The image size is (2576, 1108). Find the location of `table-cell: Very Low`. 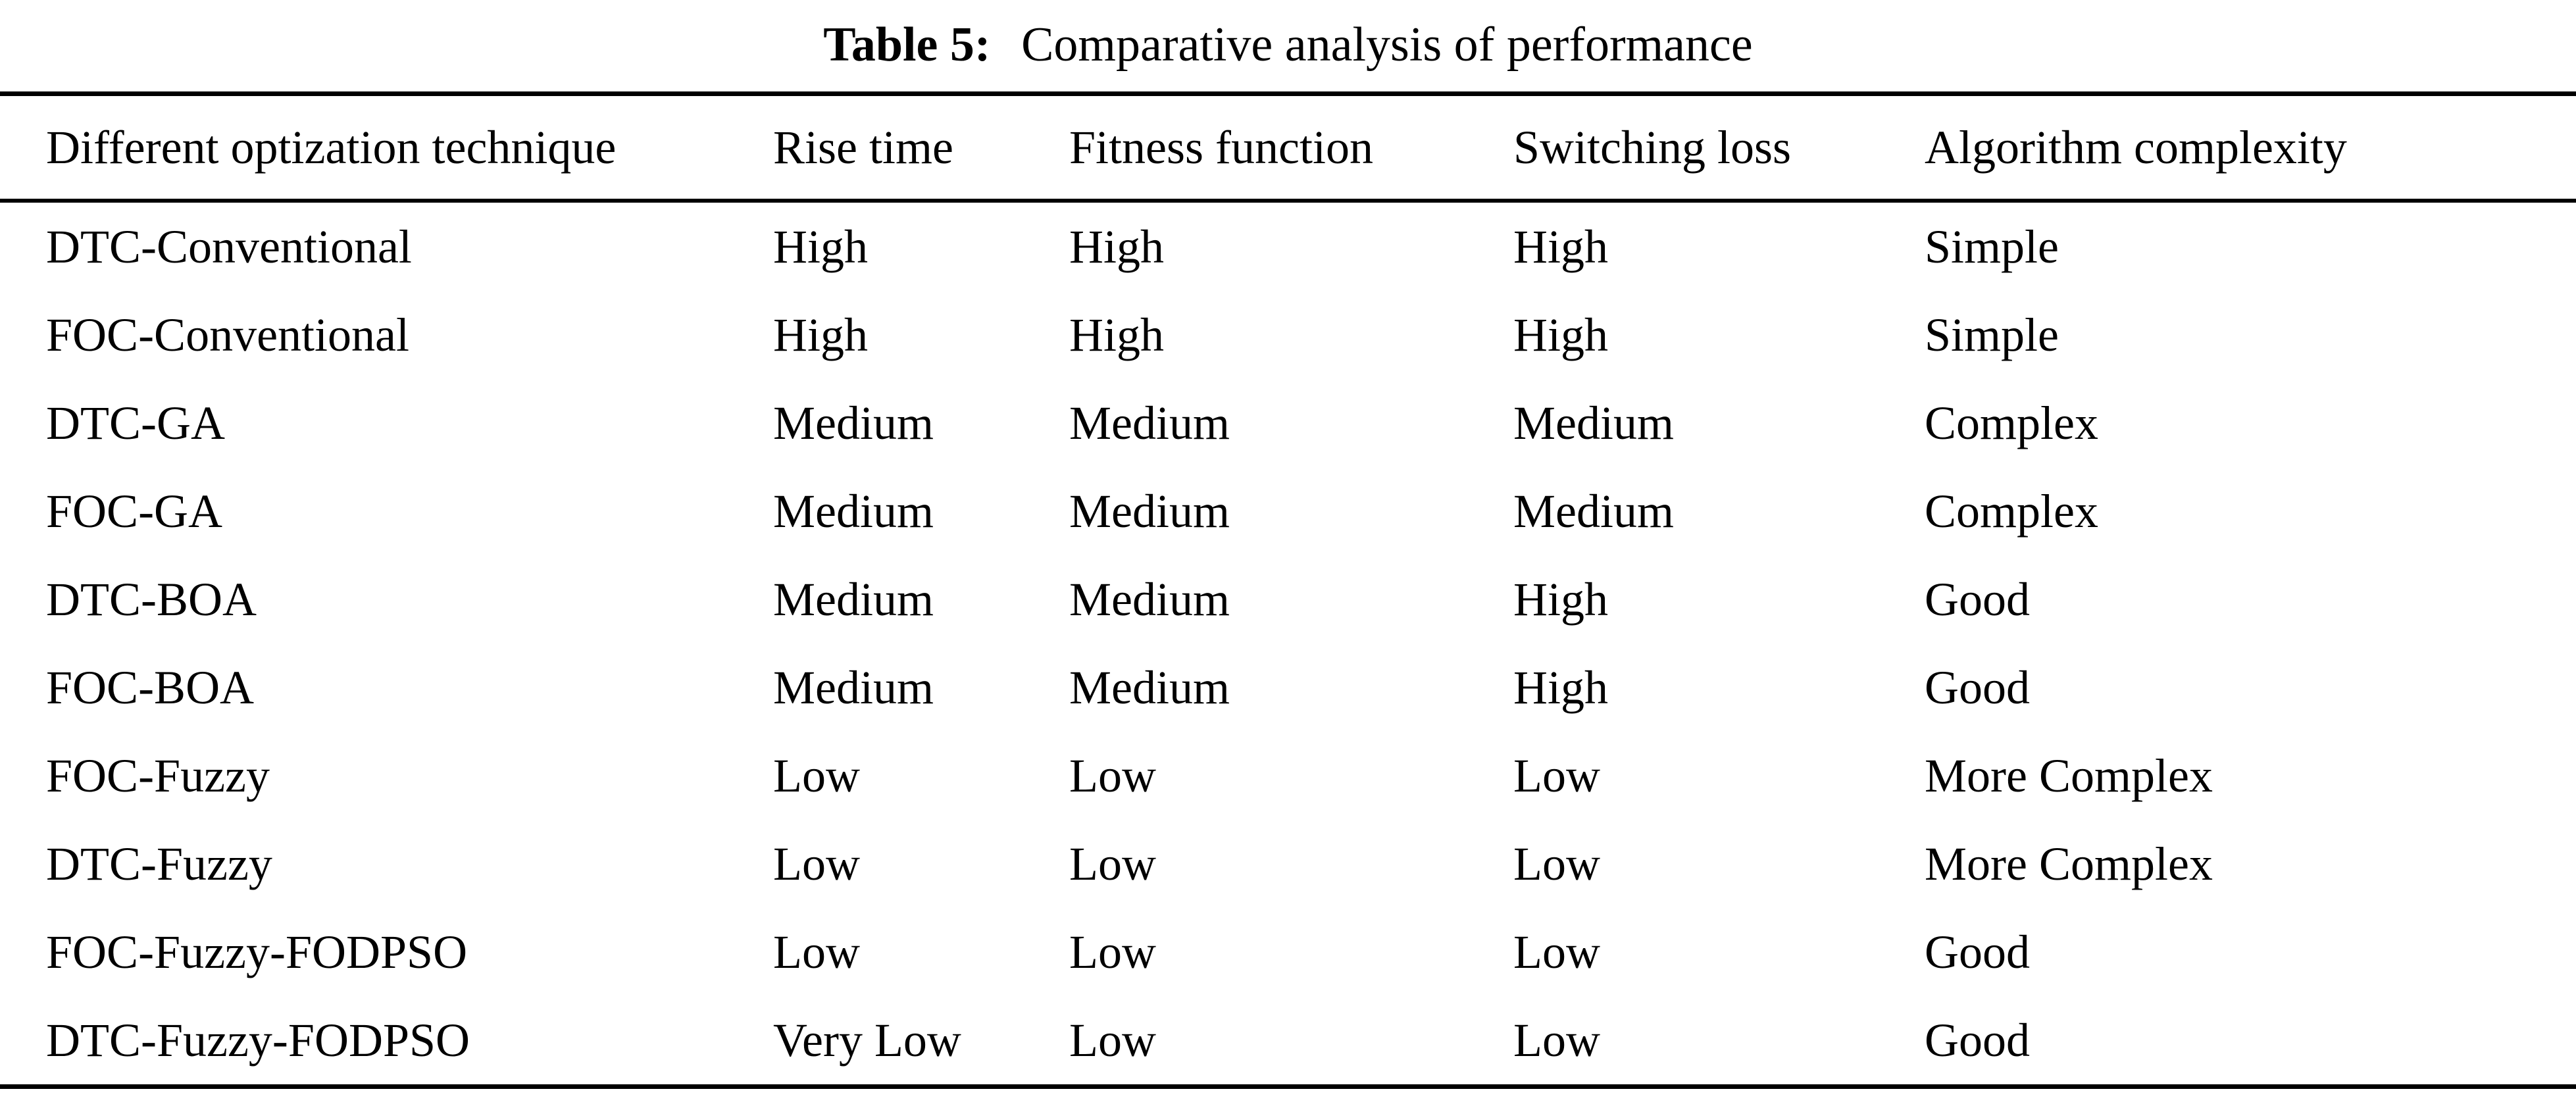

table-cell: Very Low is located at coordinates (867, 1040).